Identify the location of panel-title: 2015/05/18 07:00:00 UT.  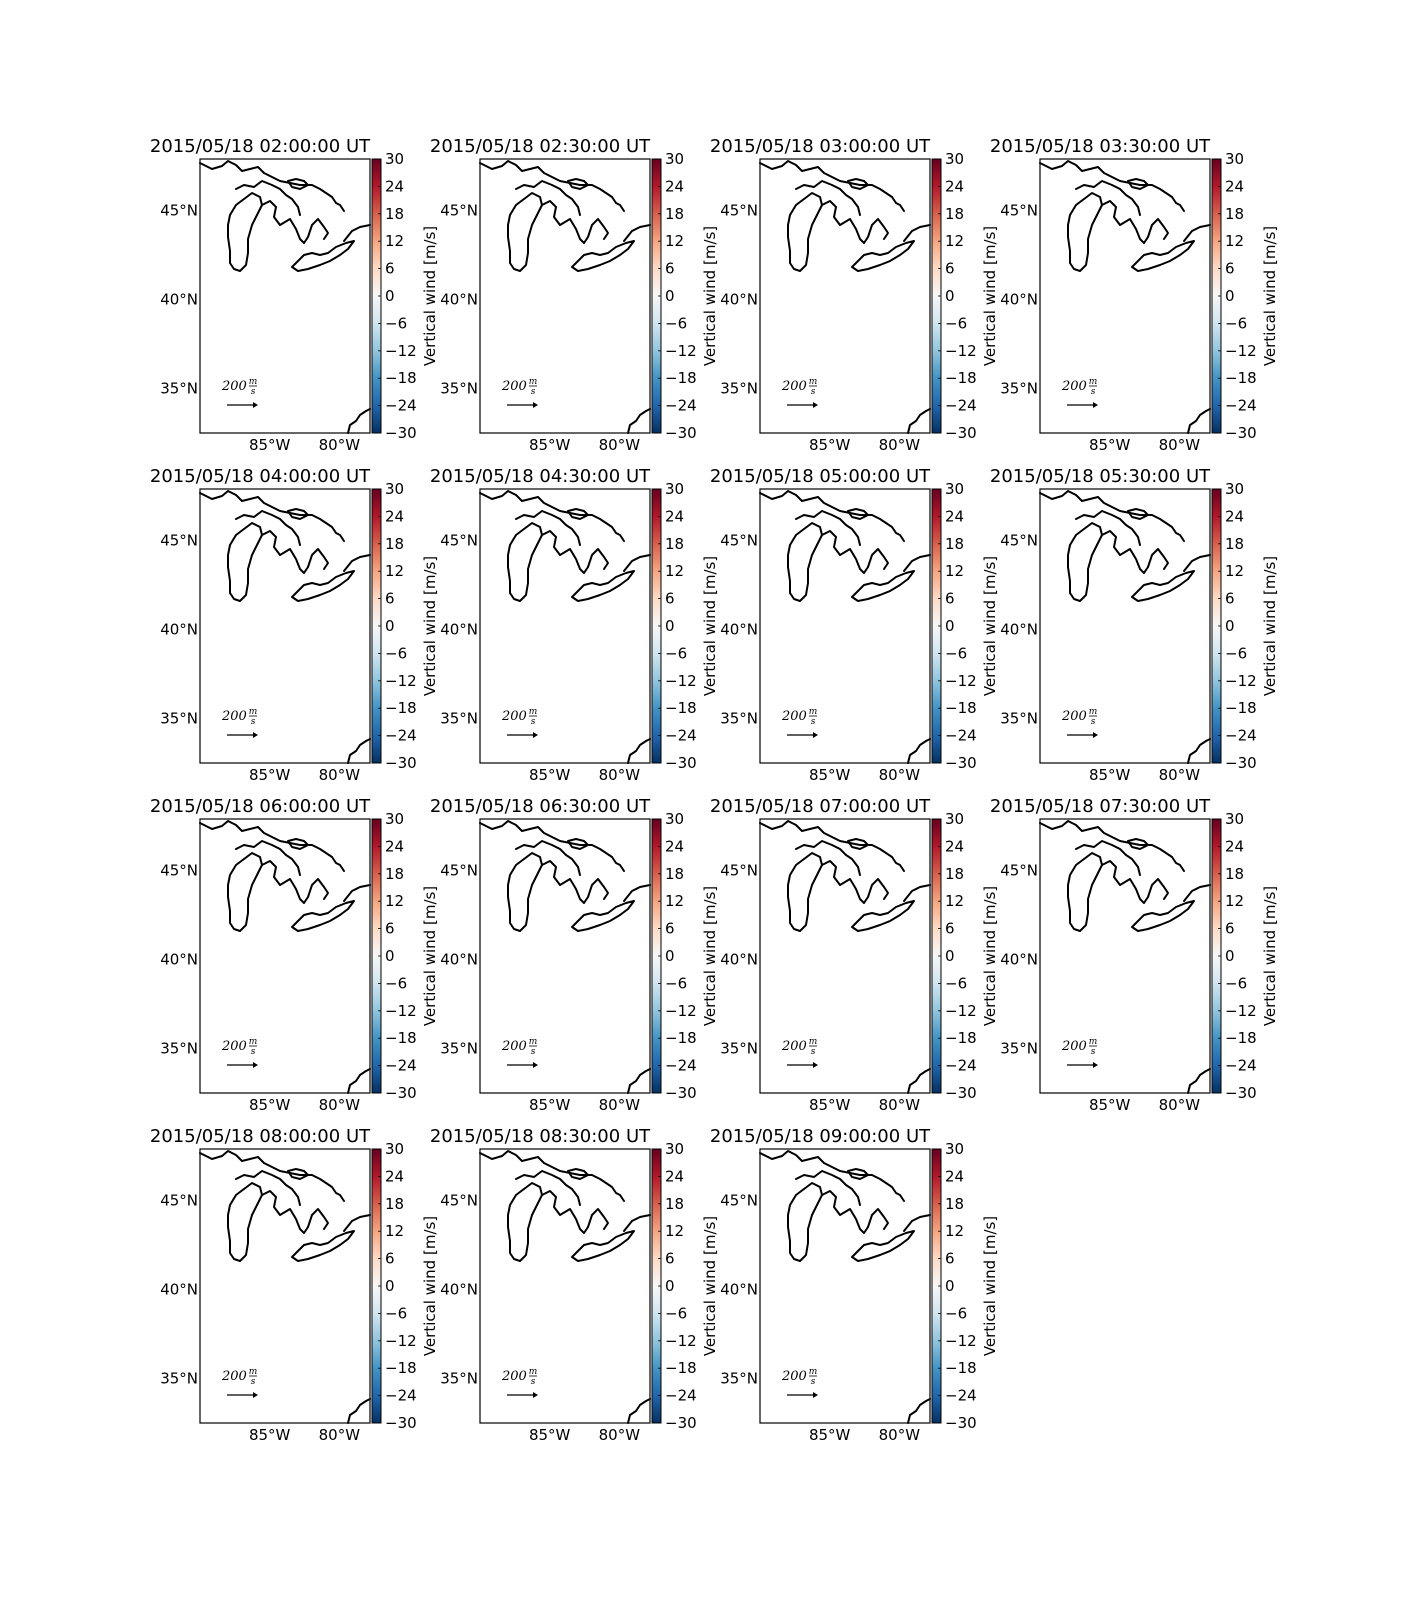
(820, 806).